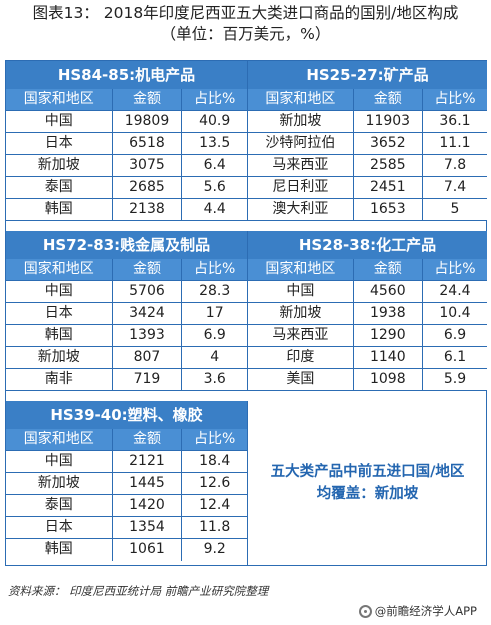 The height and width of the screenshot is (625, 491). I want to click on block-heading: HS39-40:塑料、橡胶, so click(126, 415).